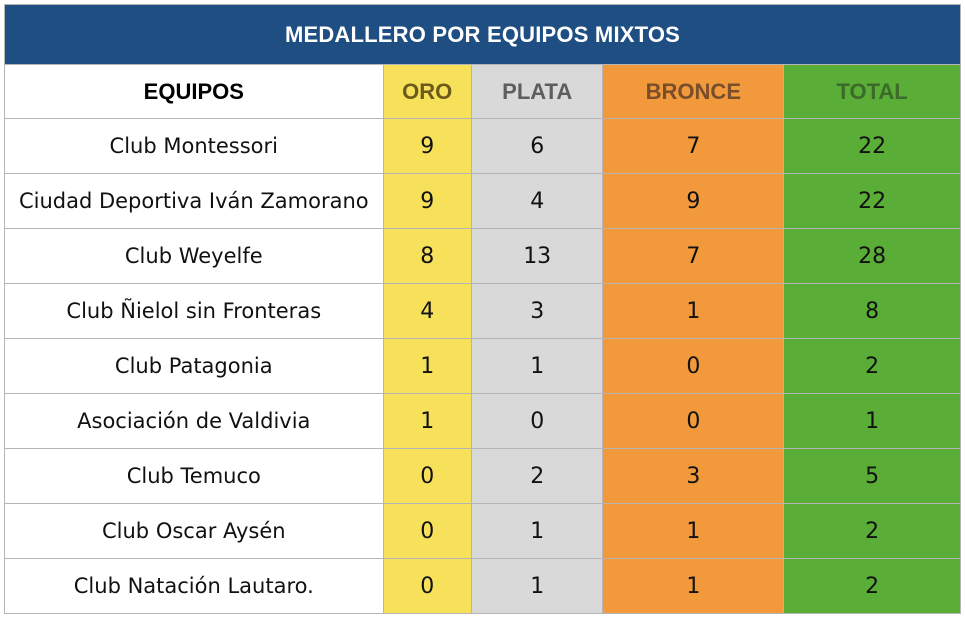 Image resolution: width=965 pixels, height=623 pixels. I want to click on plata-count: 6, so click(537, 146).